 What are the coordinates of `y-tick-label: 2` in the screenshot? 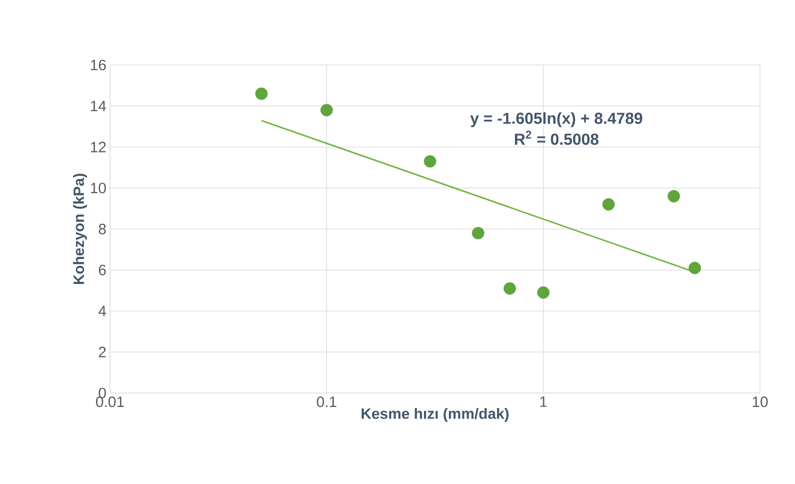 It's located at (102, 352).